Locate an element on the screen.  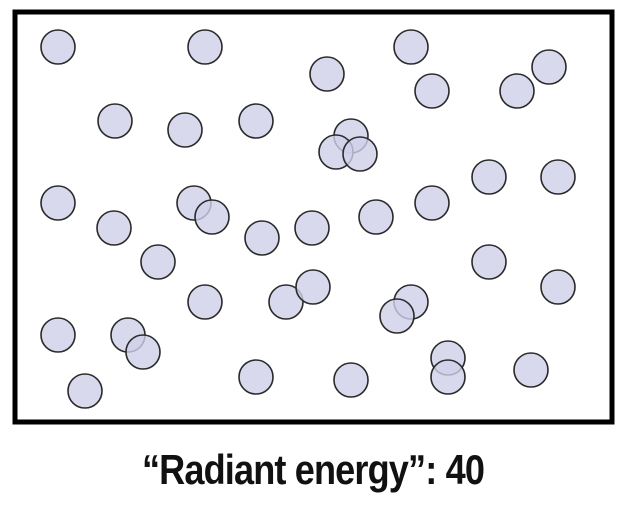
caption: “Radiant energy”: 40 is located at coordinates (313, 470).